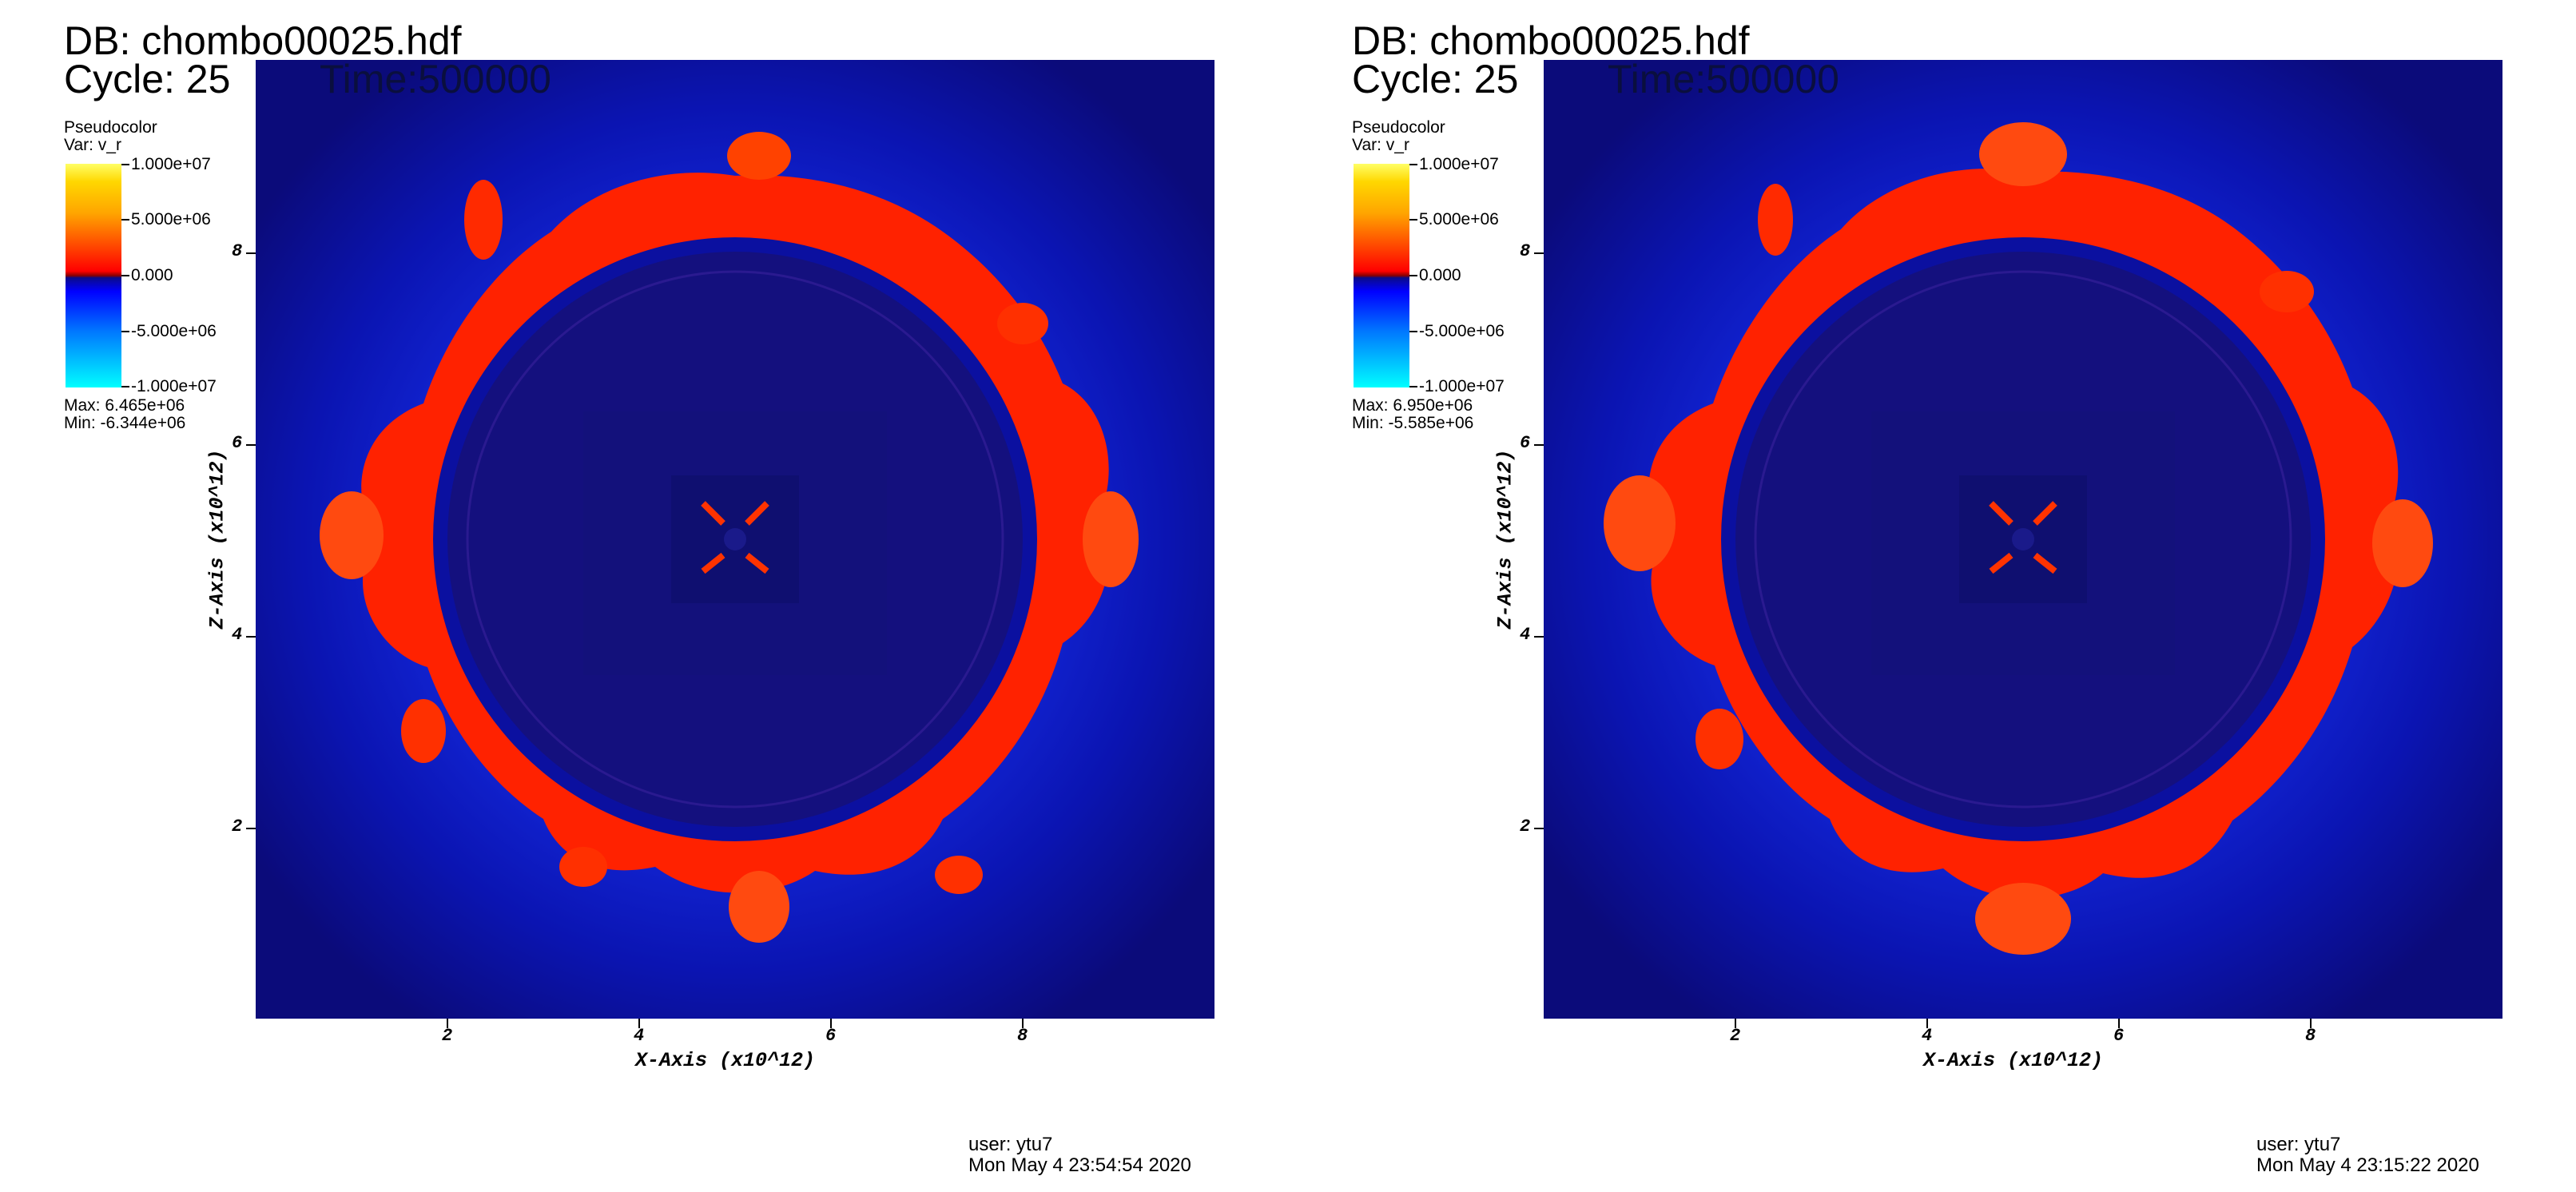  I want to click on date-label: Mon May 4 23:15:22 2020, so click(2367, 1165).